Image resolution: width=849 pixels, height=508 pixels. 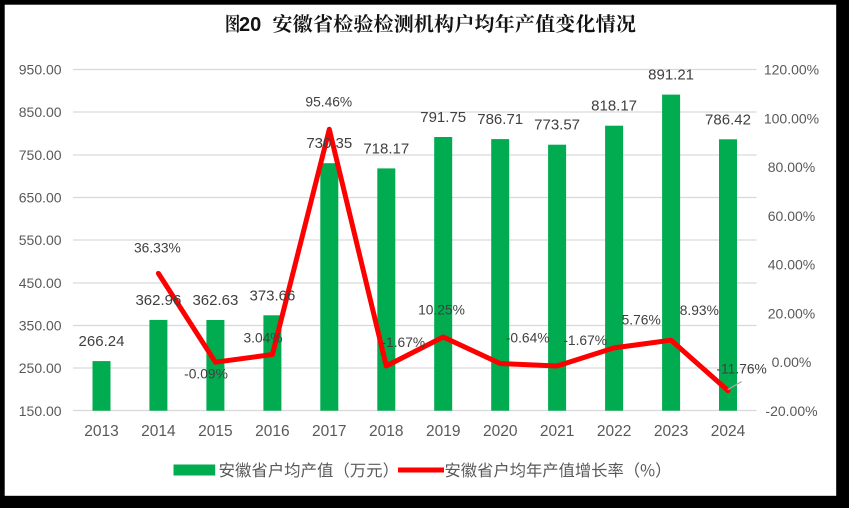 What do you see at coordinates (215, 300) in the screenshot?
I see `svg-text: 362.63` at bounding box center [215, 300].